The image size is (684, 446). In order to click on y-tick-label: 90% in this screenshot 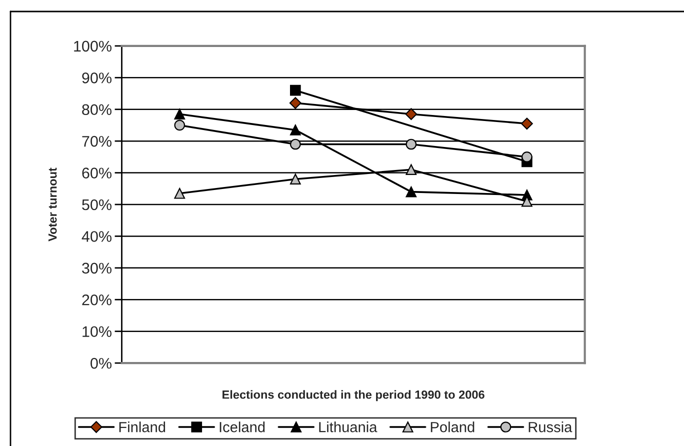, I will do `click(97, 78)`.